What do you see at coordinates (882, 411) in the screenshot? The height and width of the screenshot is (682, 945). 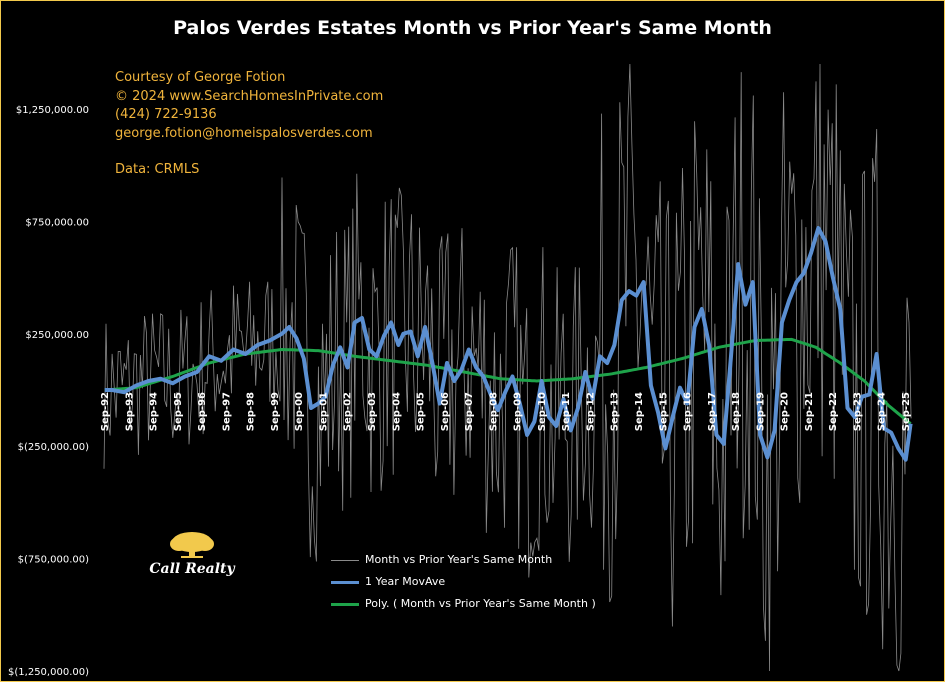 I see `x-tick-label: Sep-24` at bounding box center [882, 411].